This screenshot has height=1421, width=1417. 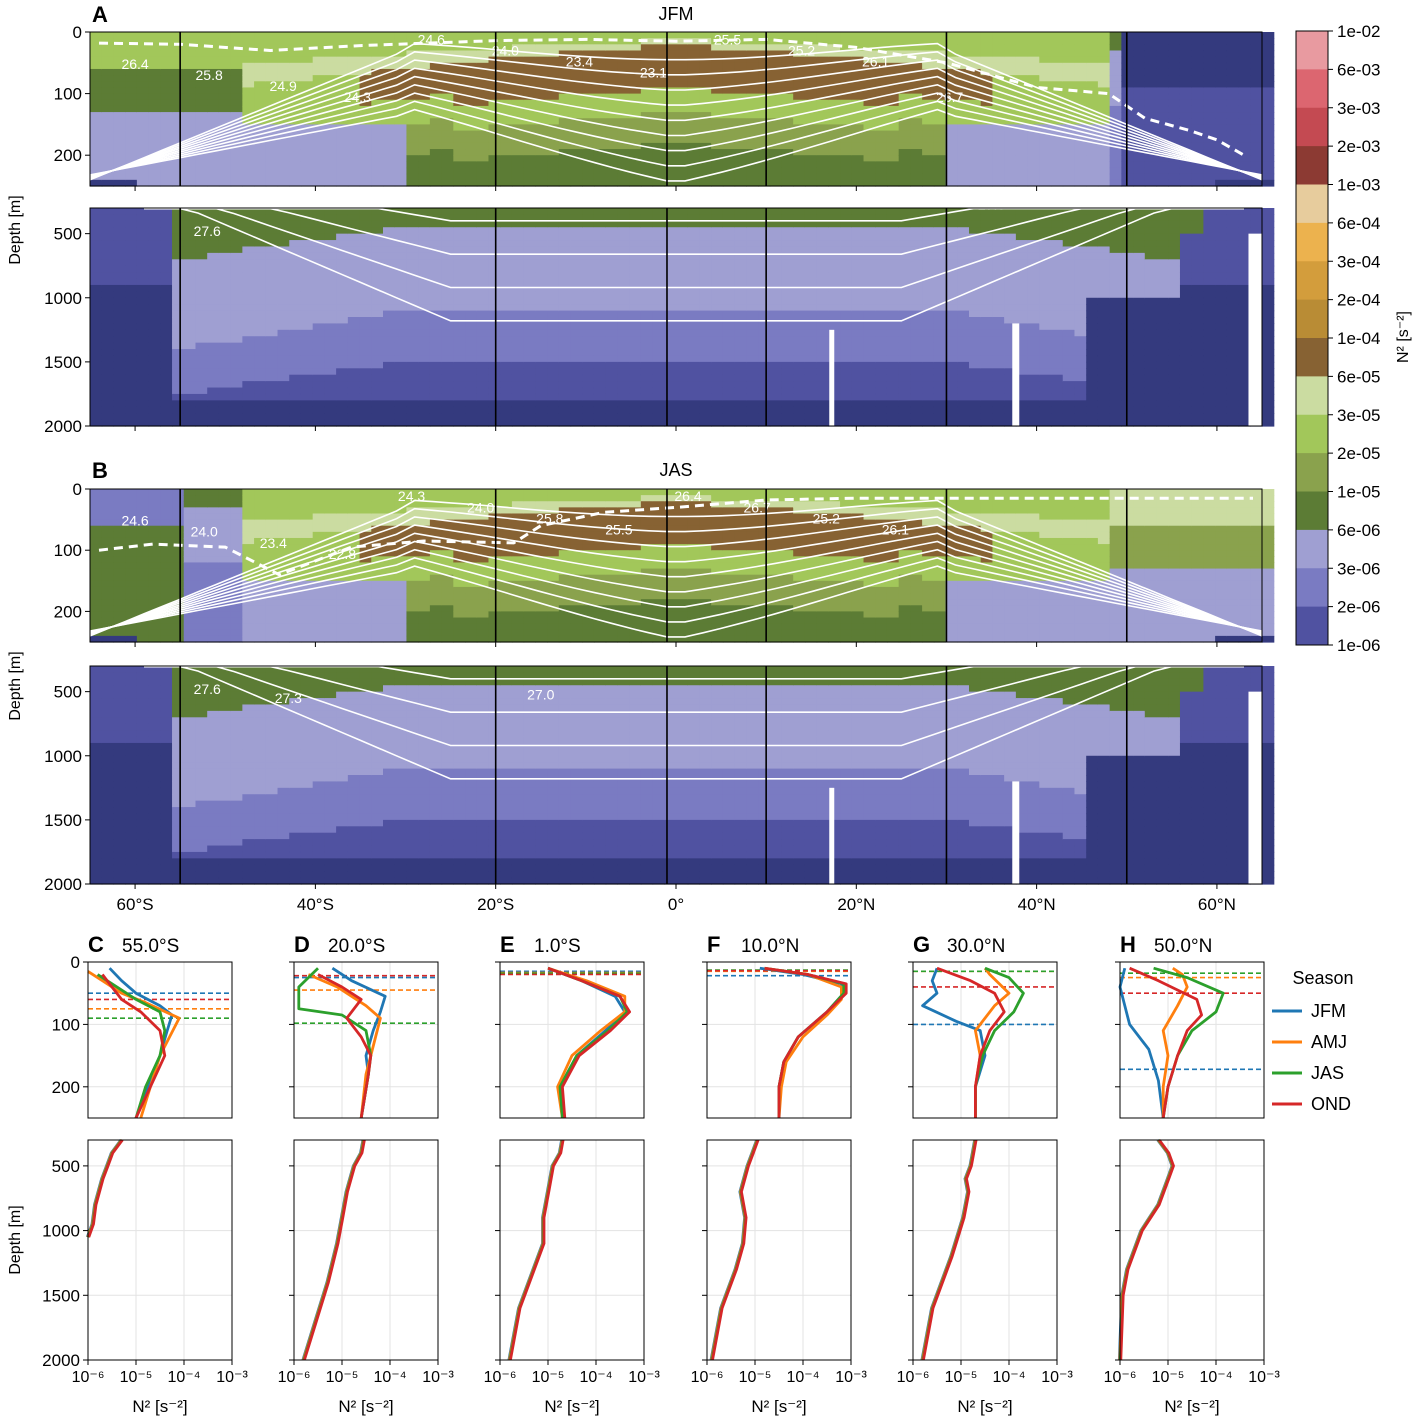 What do you see at coordinates (949, 97) in the screenshot?
I see `contour-label: 26.7` at bounding box center [949, 97].